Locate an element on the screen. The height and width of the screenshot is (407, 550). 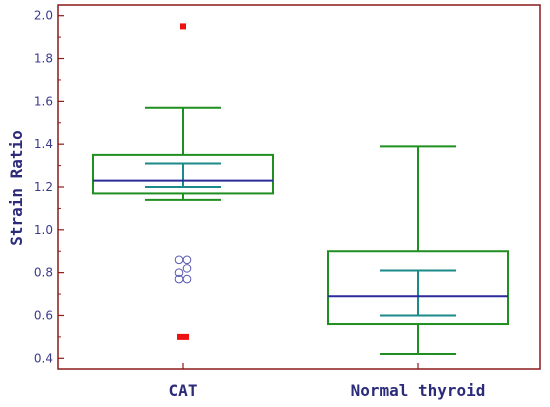
y-tick-label: 0.4 is located at coordinates (43, 358).